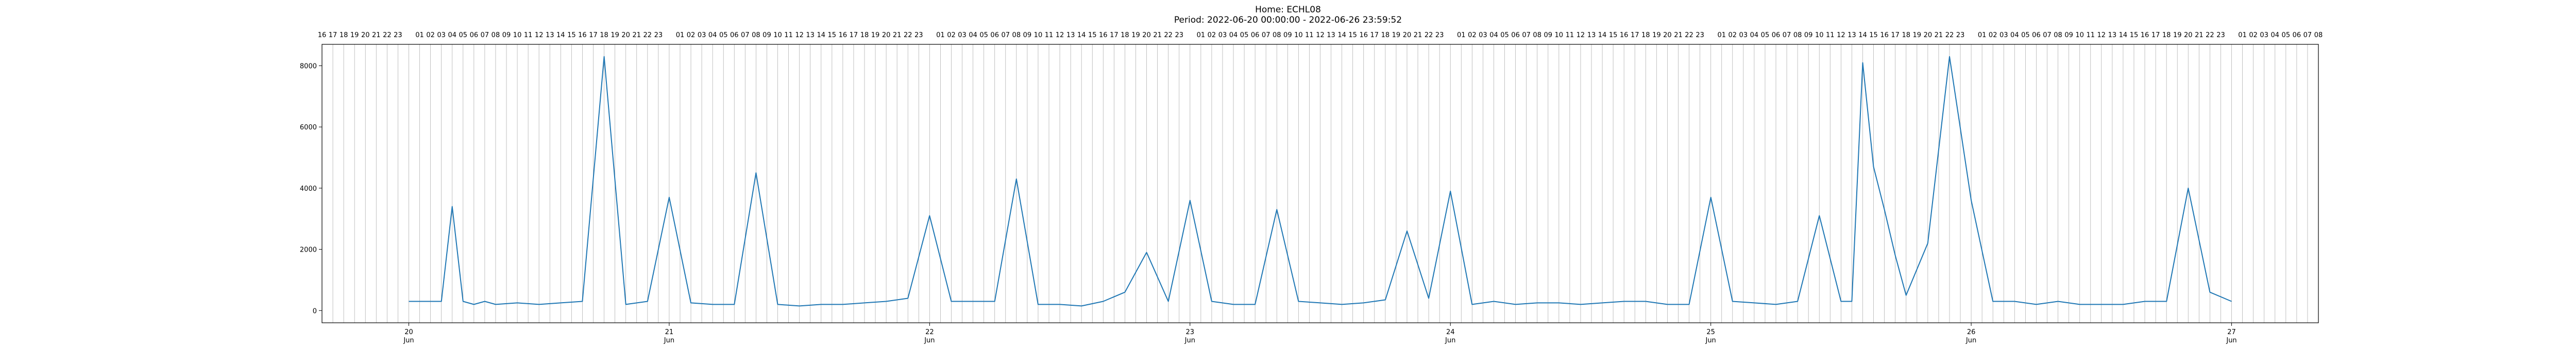 This screenshot has width=2576, height=363. What do you see at coordinates (929, 332) in the screenshot?
I see `x-tick-label-day: 22` at bounding box center [929, 332].